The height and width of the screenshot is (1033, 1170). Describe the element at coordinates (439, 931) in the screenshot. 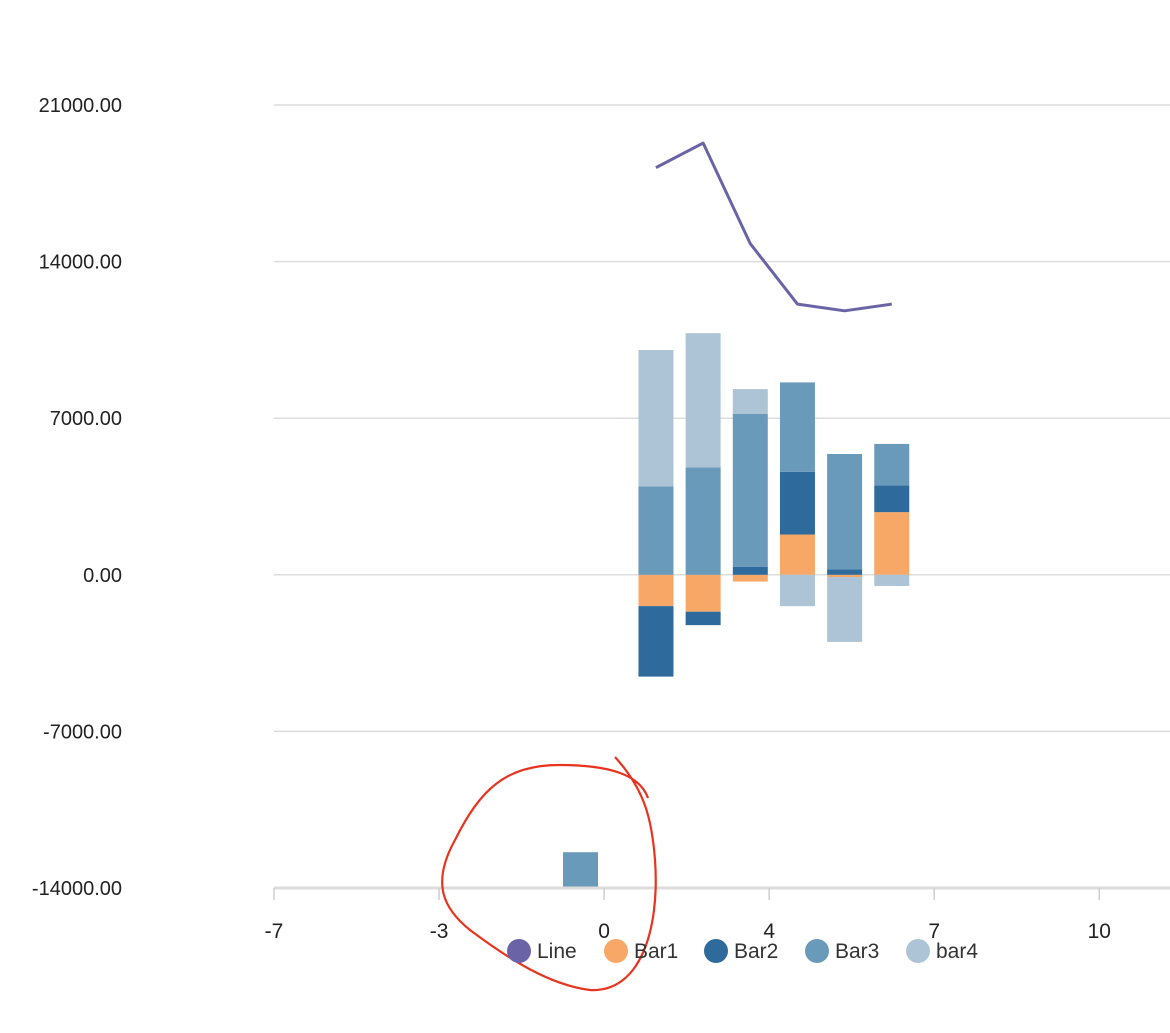

I see `x-tick-label: -3` at that location.